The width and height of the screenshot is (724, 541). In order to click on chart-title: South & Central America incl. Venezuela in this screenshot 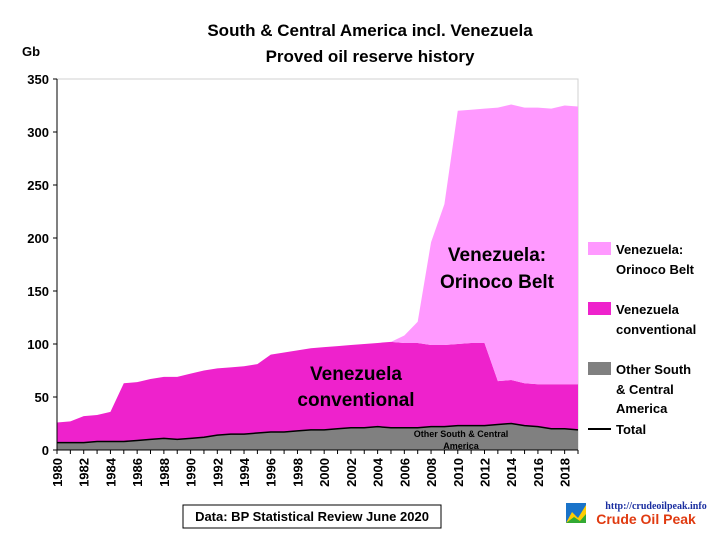, I will do `click(370, 30)`.